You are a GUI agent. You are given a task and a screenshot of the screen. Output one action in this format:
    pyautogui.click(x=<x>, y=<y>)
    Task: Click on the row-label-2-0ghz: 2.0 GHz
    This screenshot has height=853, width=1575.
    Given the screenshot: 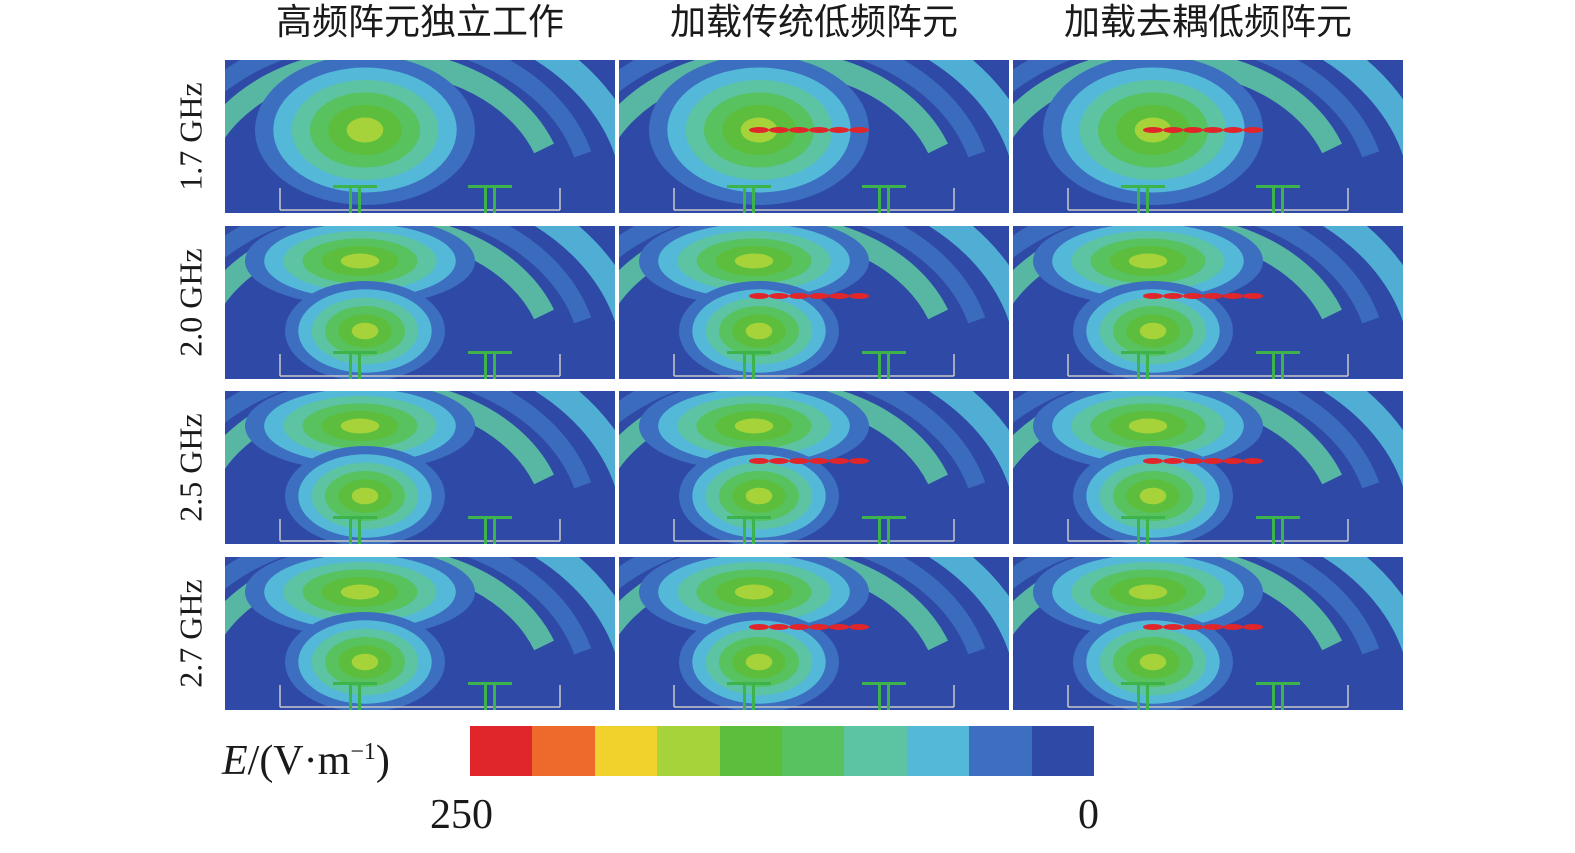 What is the action you would take?
    pyautogui.click(x=190, y=302)
    